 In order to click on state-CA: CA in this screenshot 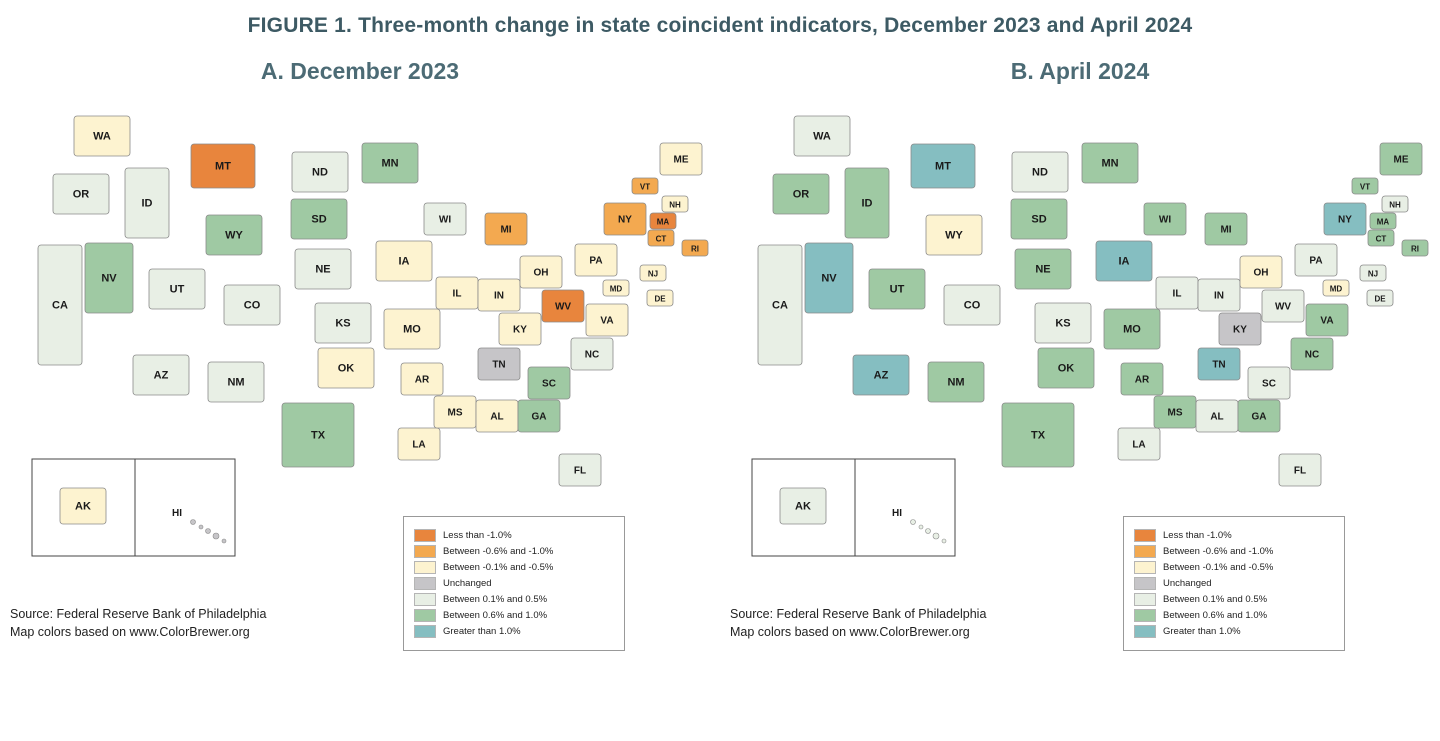, I will do `click(60, 305)`.